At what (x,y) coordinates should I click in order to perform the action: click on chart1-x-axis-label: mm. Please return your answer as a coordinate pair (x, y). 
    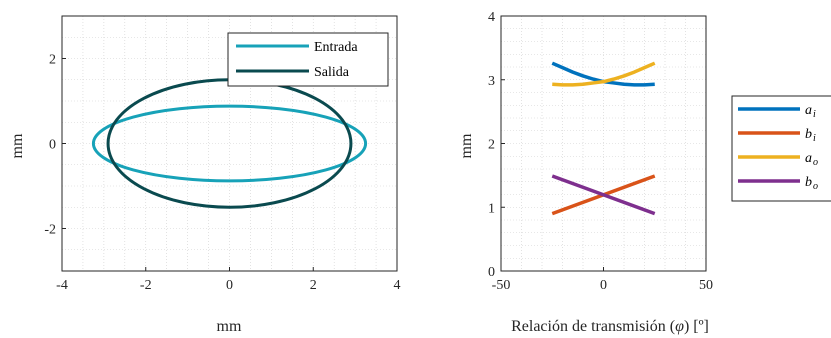
    Looking at the image, I should click on (229, 326).